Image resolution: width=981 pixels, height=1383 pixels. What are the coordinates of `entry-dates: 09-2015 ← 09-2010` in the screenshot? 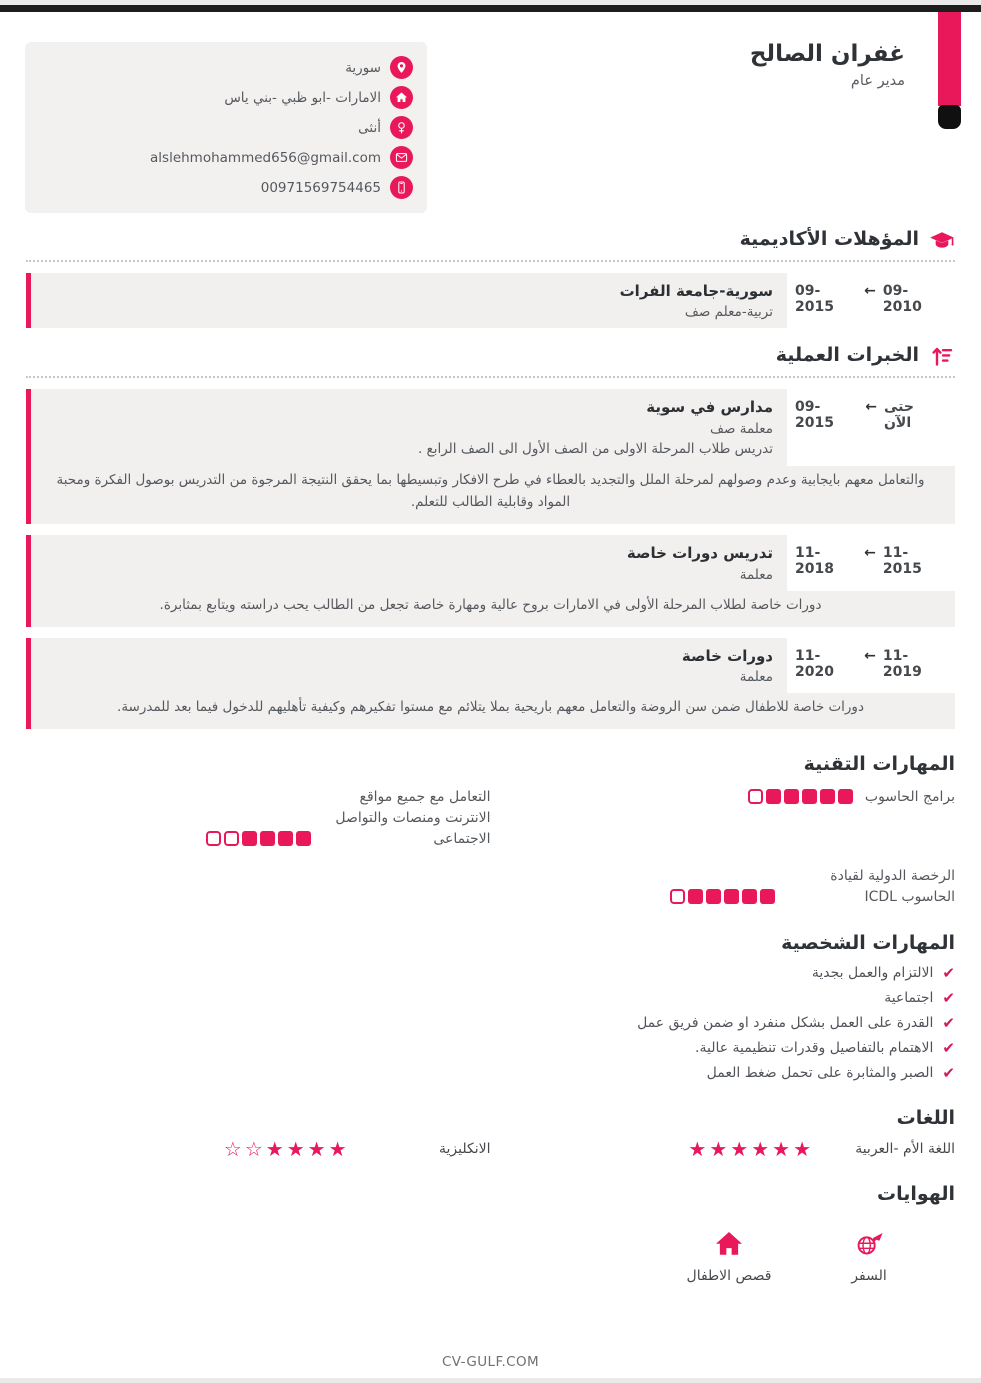 It's located at (871, 301).